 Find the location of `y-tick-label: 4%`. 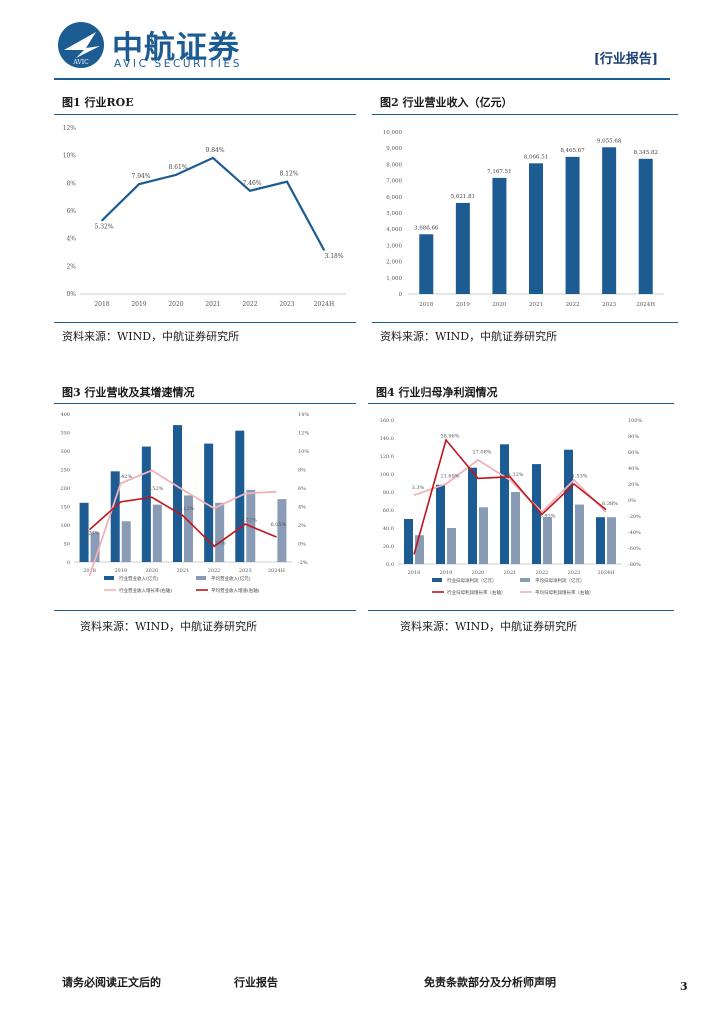

y-tick-label: 4% is located at coordinates (71, 239).